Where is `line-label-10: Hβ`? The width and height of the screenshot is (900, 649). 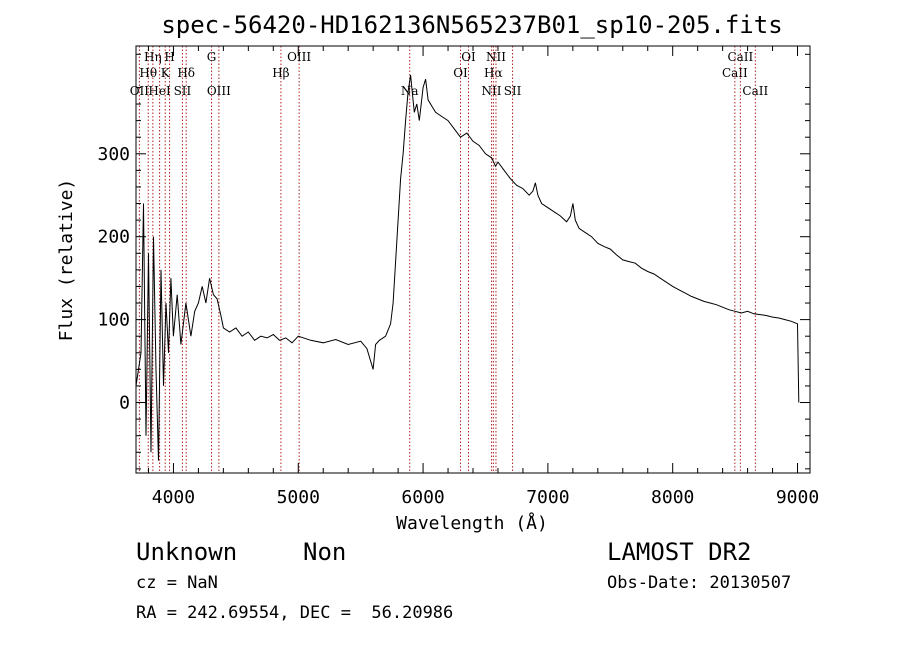
line-label-10: Hβ is located at coordinates (280, 73).